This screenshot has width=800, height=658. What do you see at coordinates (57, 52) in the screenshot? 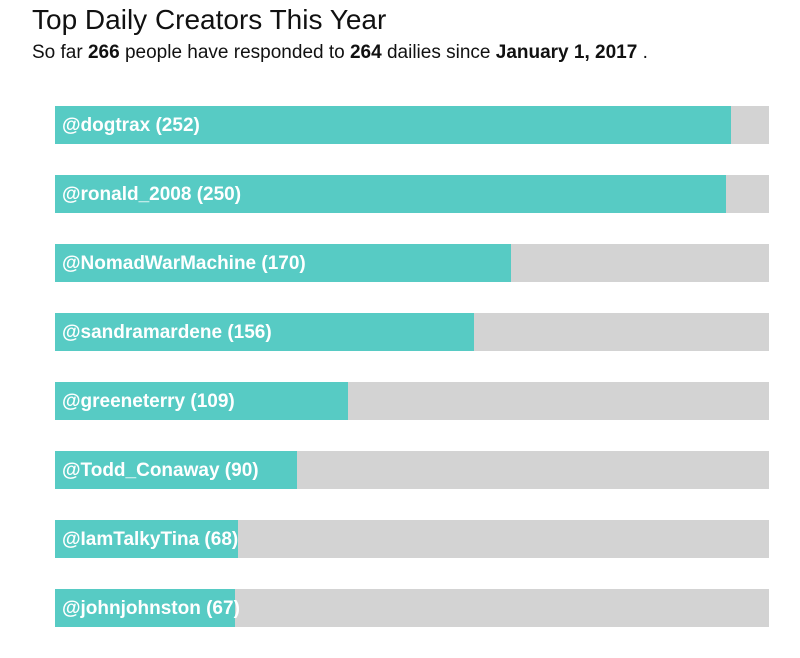
I see `subtitle-prefix: So far` at bounding box center [57, 52].